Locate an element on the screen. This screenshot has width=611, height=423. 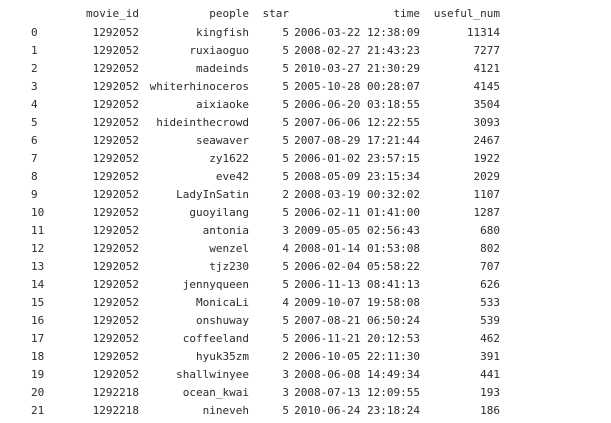
cell-people: shallwinyee is located at coordinates (212, 374).